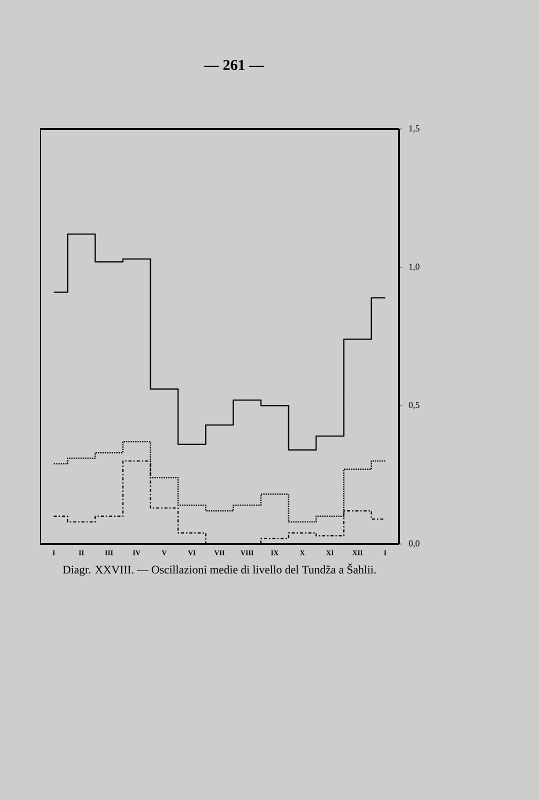 The width and height of the screenshot is (539, 800). I want to click on text: — 261 —, so click(234, 65).